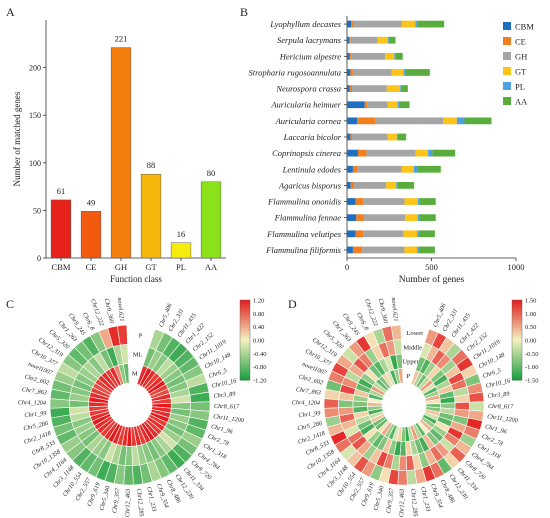 The height and width of the screenshot is (518, 550). I want to click on b-bar-lentinula-edodes-gt, so click(407, 169).